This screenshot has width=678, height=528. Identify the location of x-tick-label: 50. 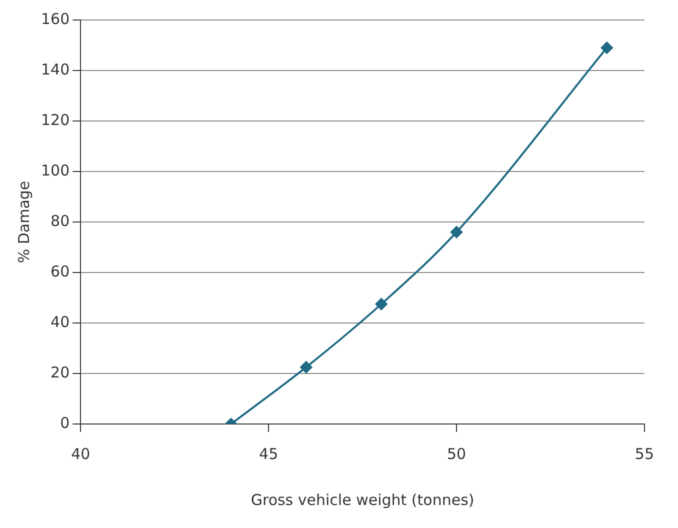
(456, 453).